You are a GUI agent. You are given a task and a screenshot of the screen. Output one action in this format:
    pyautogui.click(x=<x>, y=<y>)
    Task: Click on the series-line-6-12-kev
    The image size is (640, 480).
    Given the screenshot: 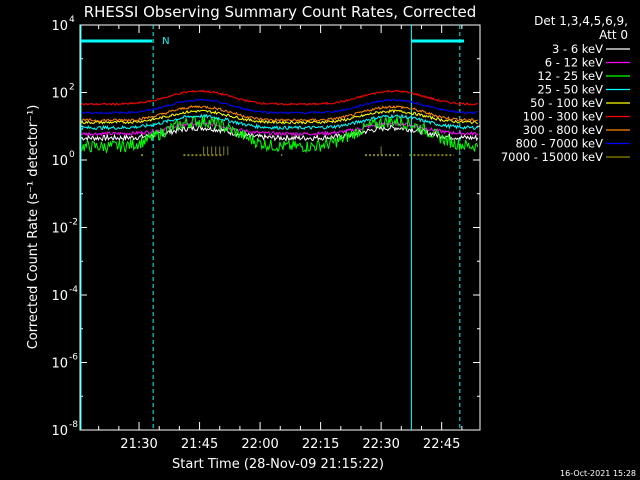 What is the action you would take?
    pyautogui.click(x=279, y=129)
    